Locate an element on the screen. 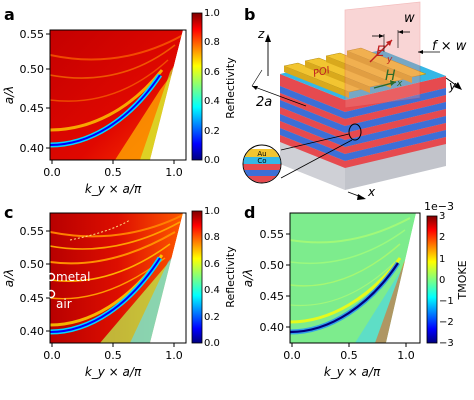  poi-label: POI is located at coordinates (321, 72).